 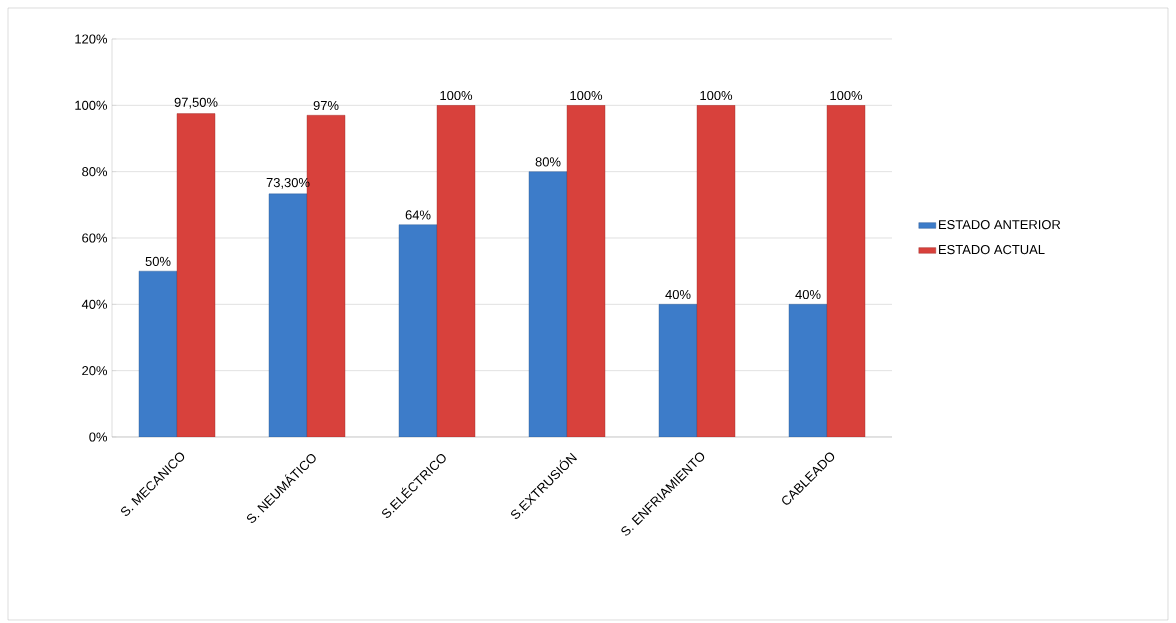 I want to click on y-tick-label: 0%, so click(x=98, y=437).